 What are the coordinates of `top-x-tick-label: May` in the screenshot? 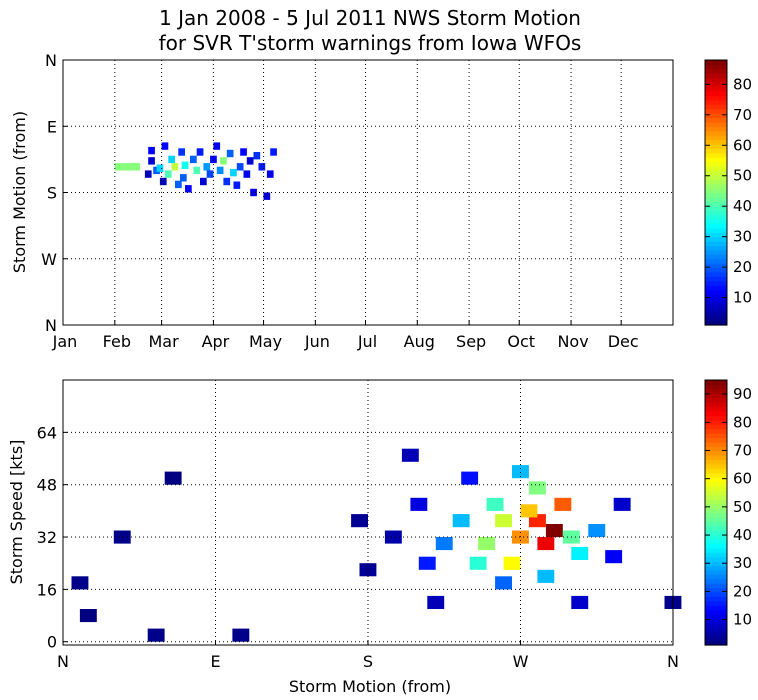 It's located at (265, 341).